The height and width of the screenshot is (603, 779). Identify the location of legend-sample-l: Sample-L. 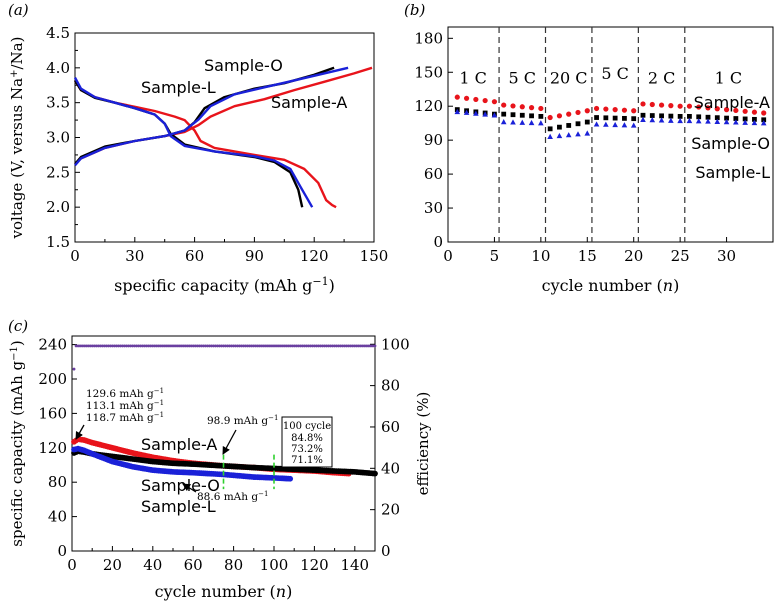
(178, 87).